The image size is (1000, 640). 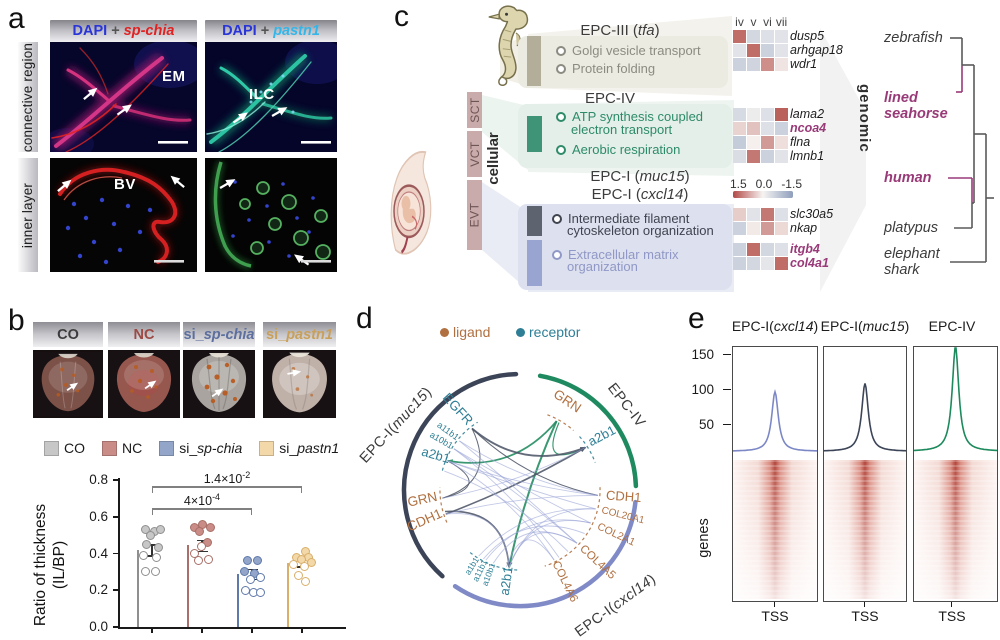 What do you see at coordinates (219, 384) in the screenshot?
I see `brood-pouch-photo-si-sp-chia` at bounding box center [219, 384].